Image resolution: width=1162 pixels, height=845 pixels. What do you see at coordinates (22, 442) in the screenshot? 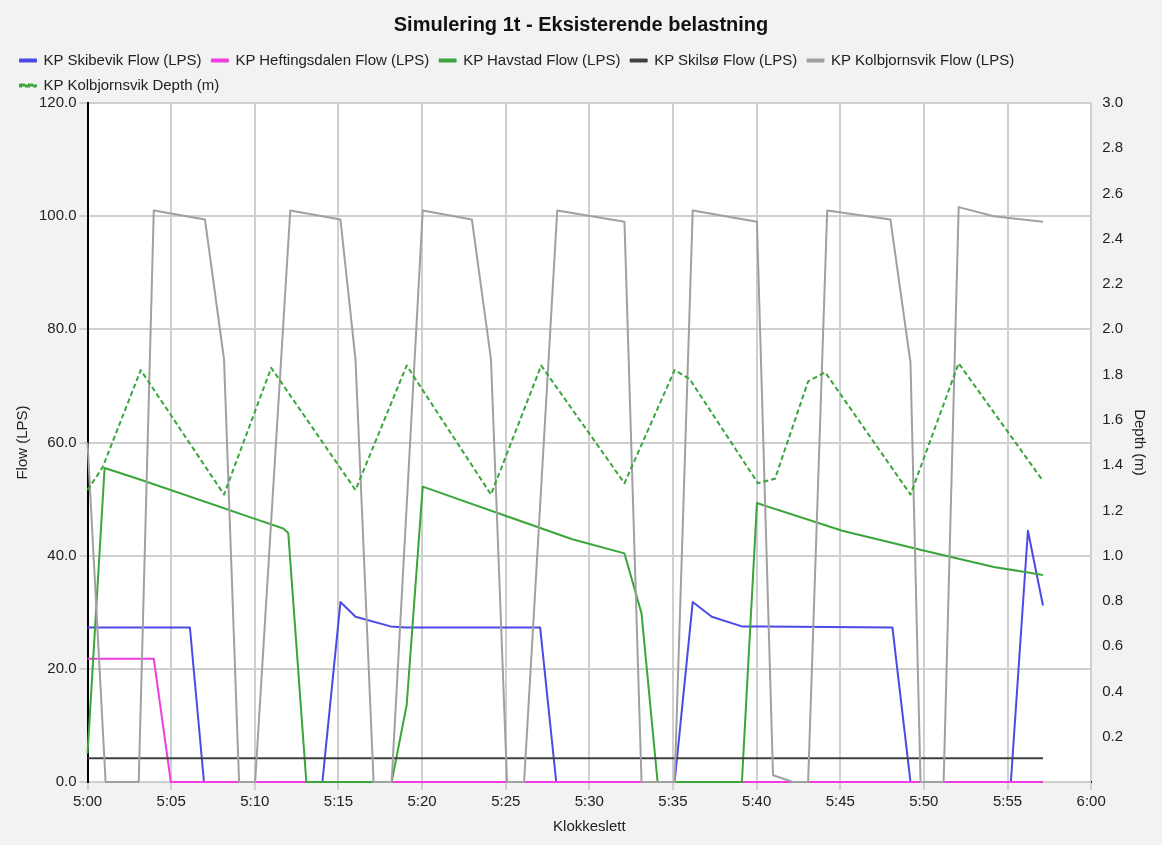
I see `y-axis-title: Flow (LPS)` at bounding box center [22, 442].